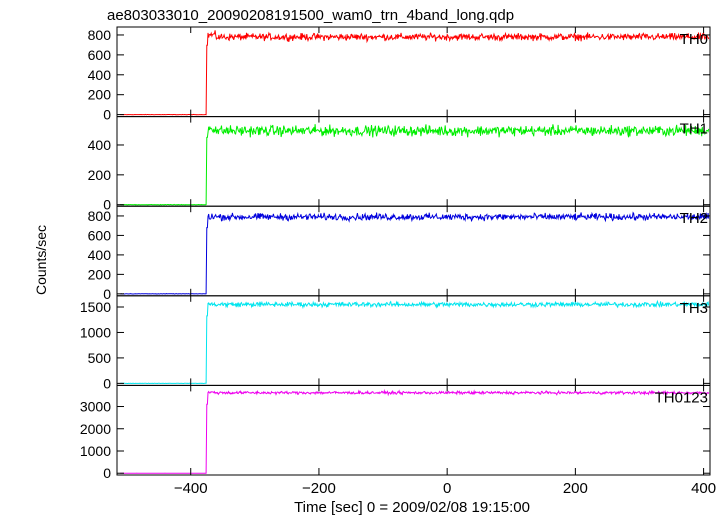 Image resolution: width=724 pixels, height=516 pixels. Describe the element at coordinates (191, 488) in the screenshot. I see `x-tick-label: −400` at that location.